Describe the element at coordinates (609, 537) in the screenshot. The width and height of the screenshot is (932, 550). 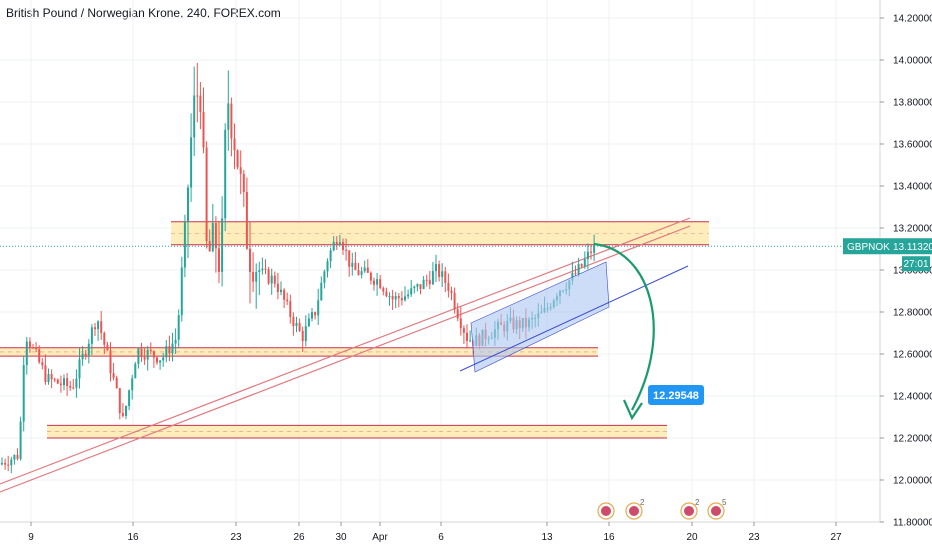
I see `x-tick-label: 16` at that location.